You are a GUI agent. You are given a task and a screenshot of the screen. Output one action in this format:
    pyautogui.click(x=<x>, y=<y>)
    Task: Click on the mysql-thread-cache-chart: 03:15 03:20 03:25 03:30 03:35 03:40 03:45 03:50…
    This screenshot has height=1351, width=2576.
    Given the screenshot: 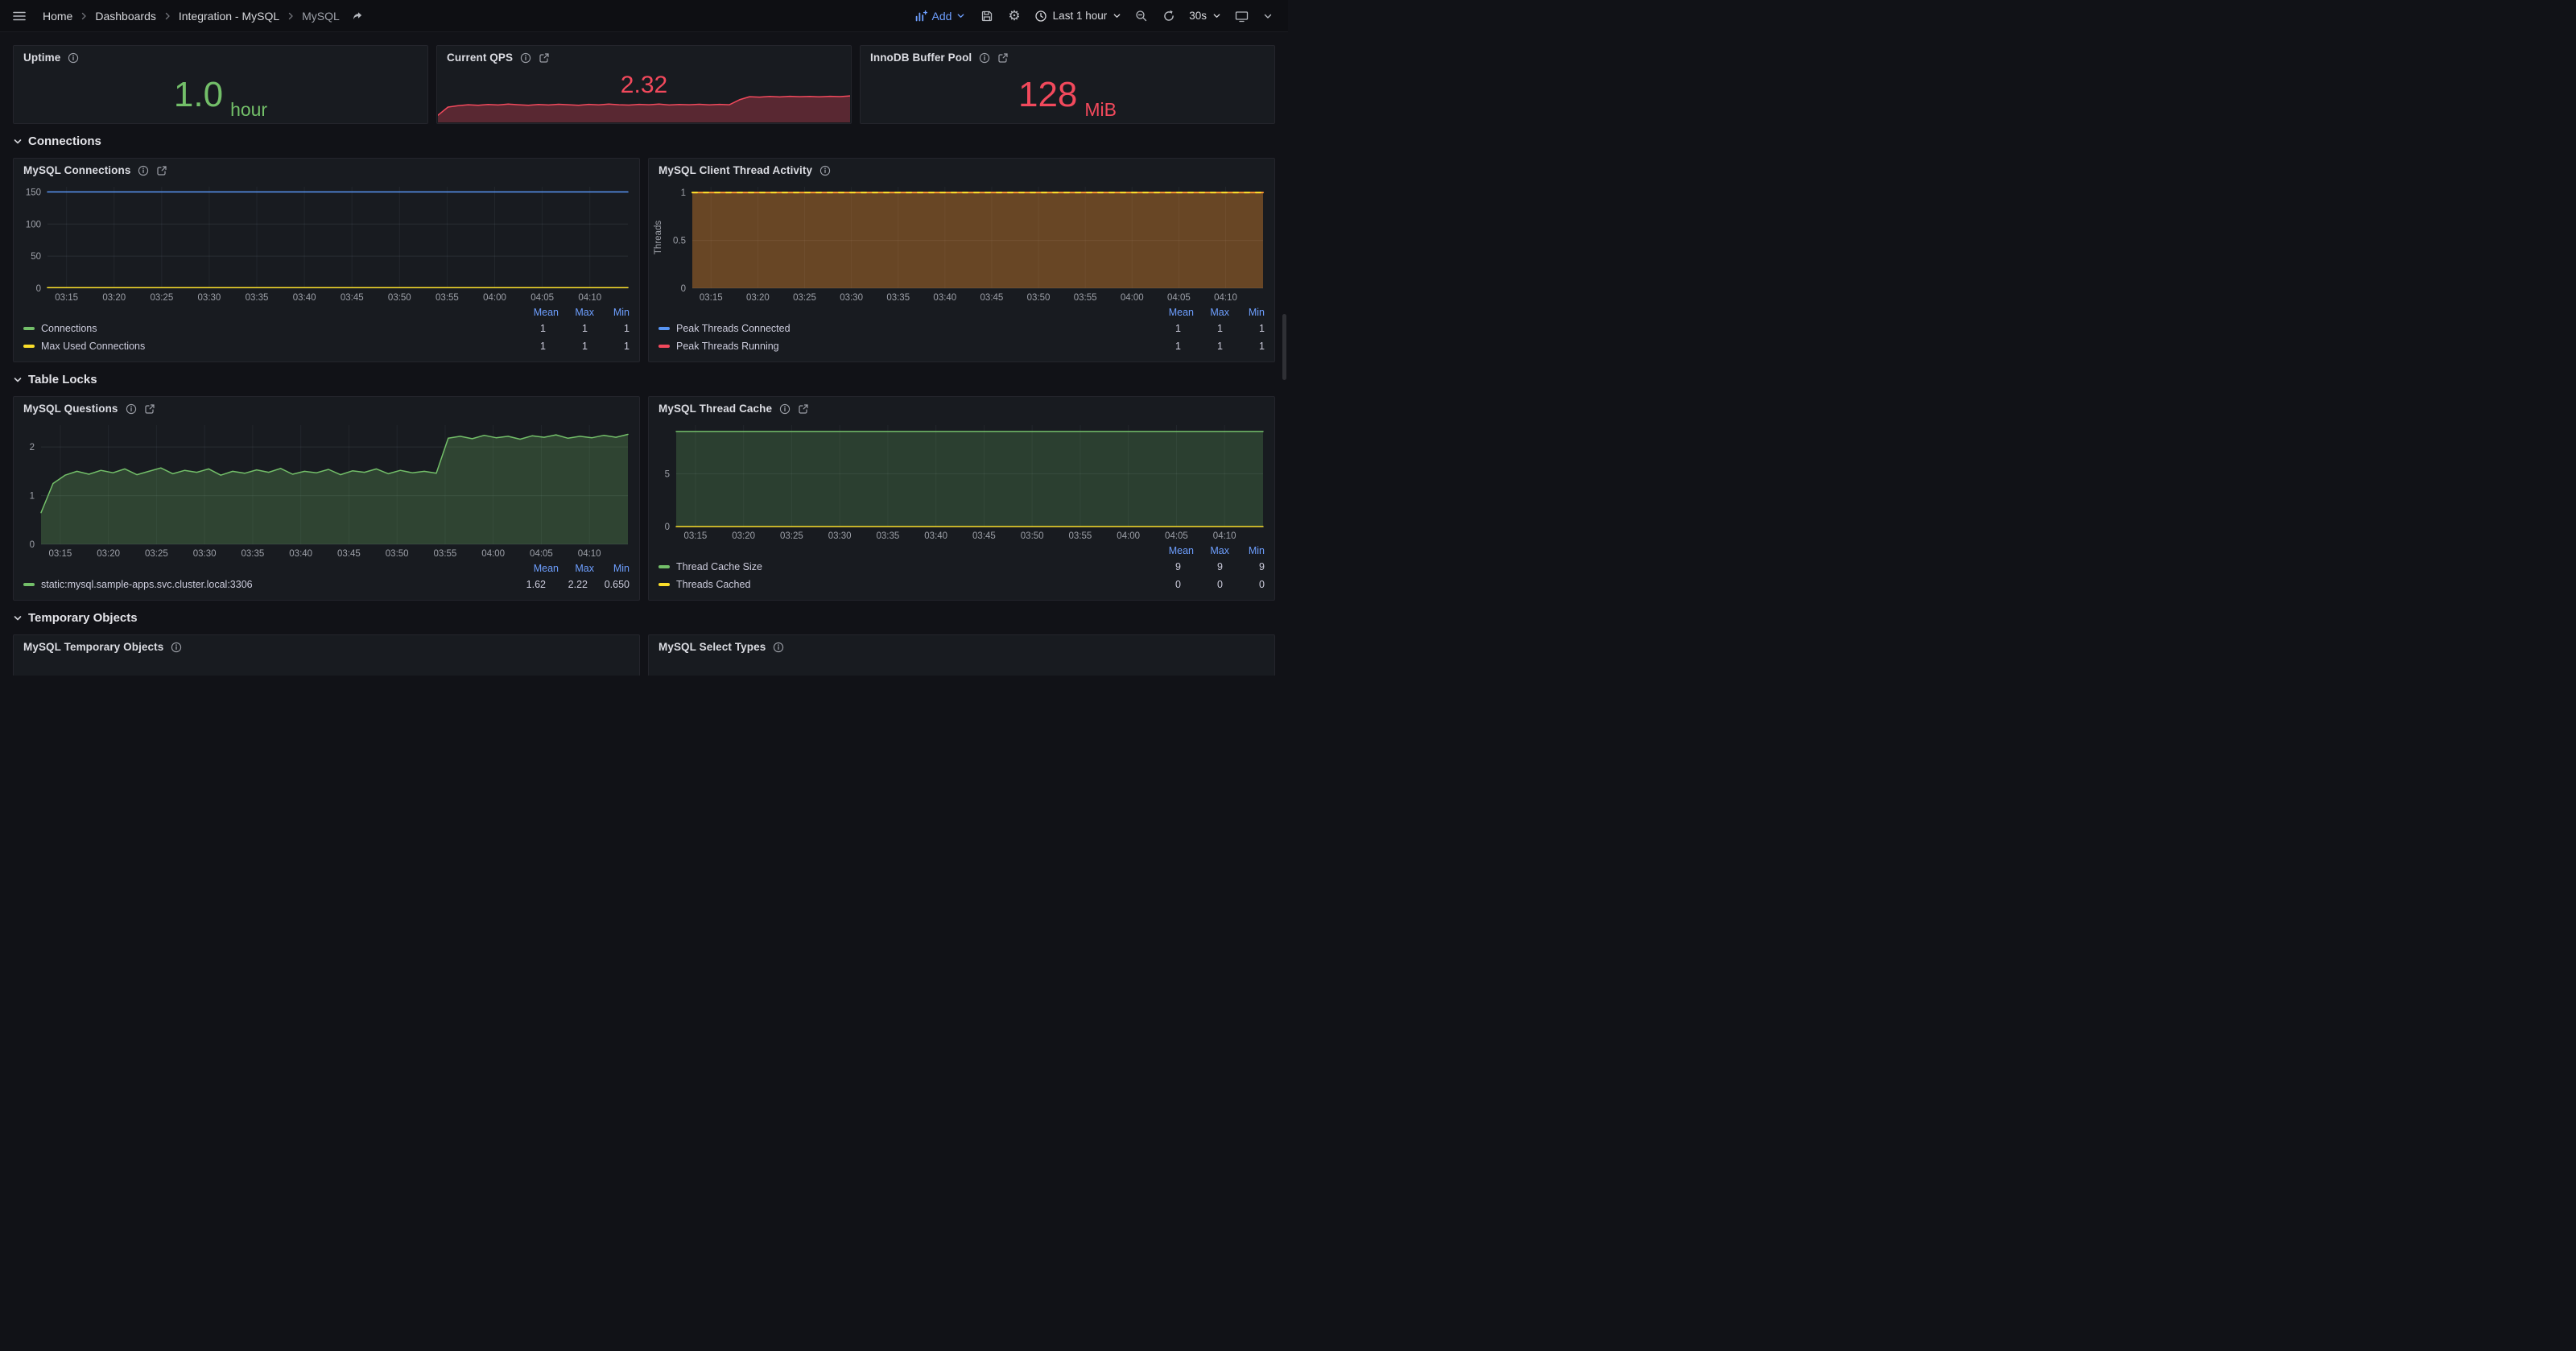 What is the action you would take?
    pyautogui.click(x=960, y=481)
    